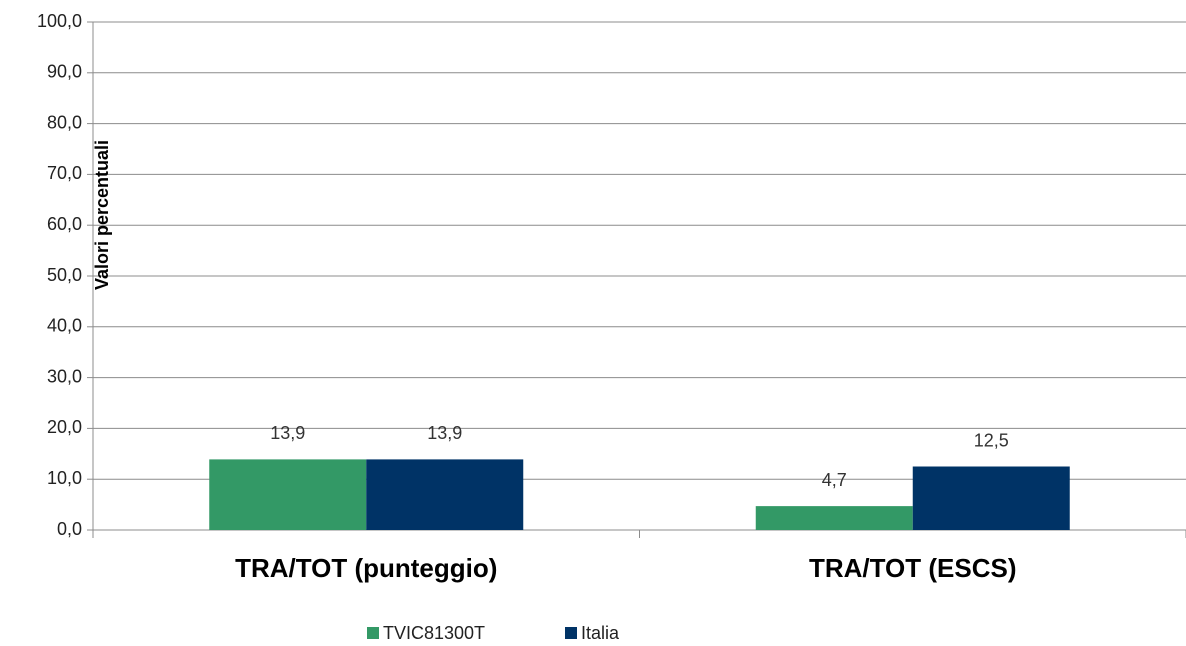 Image resolution: width=1186 pixels, height=646 pixels. Describe the element at coordinates (69, 529) in the screenshot. I see `y-tick-label: 0,0` at that location.